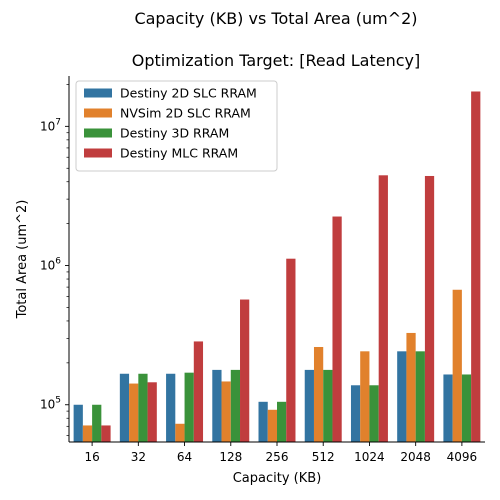 This screenshot has width=500, height=500. What do you see at coordinates (50, 125) in the screenshot?
I see `y-tick-label: 10⁷` at bounding box center [50, 125].